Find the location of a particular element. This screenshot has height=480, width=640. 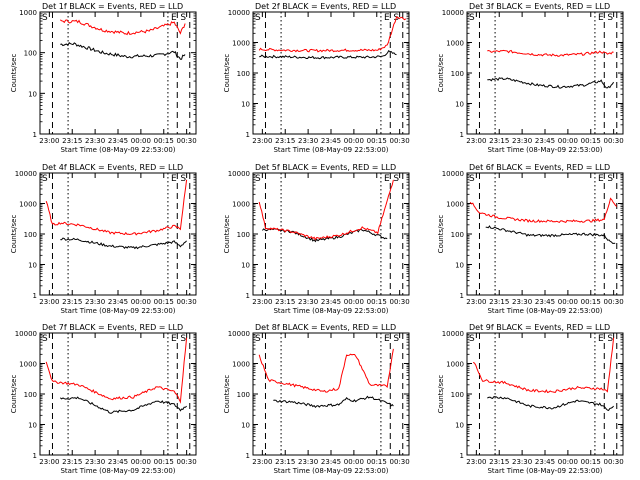

chart-title: Det 4f BLACK = Events, RED = LLD is located at coordinates (112, 167).